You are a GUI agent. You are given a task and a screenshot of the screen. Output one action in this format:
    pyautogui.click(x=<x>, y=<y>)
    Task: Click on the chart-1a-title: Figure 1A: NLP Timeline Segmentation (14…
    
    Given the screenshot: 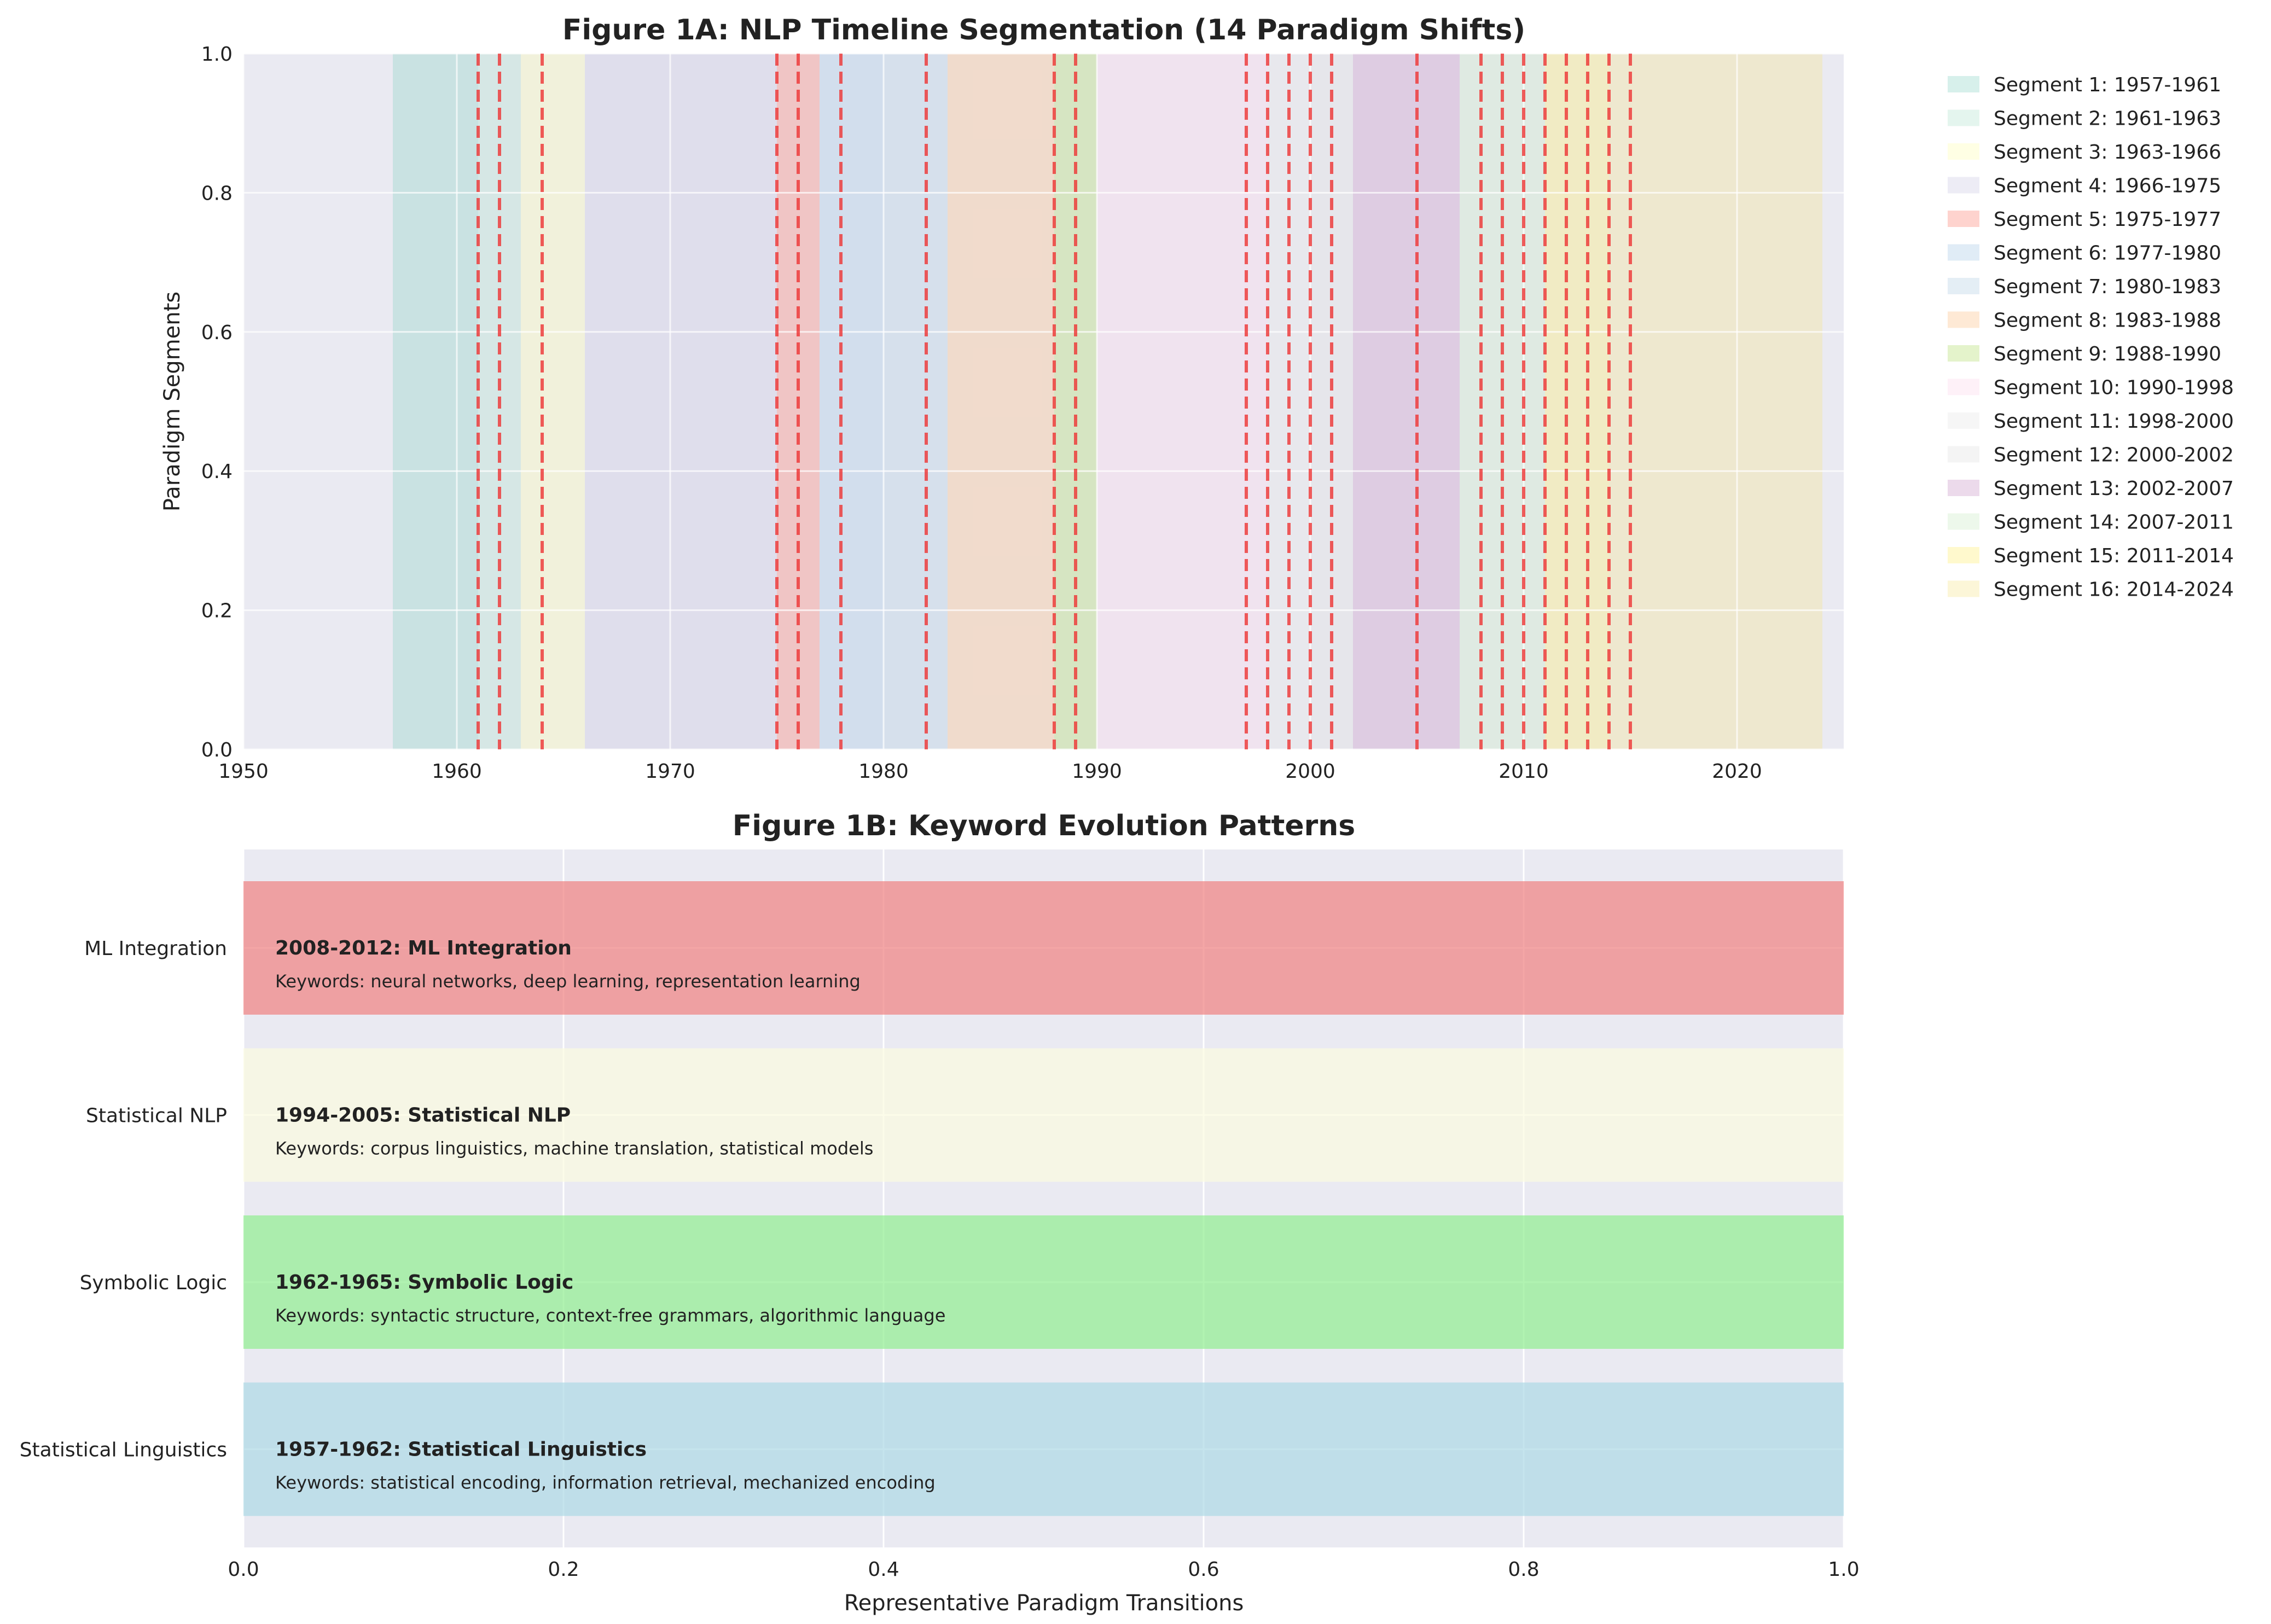 What is the action you would take?
    pyautogui.click(x=1043, y=30)
    